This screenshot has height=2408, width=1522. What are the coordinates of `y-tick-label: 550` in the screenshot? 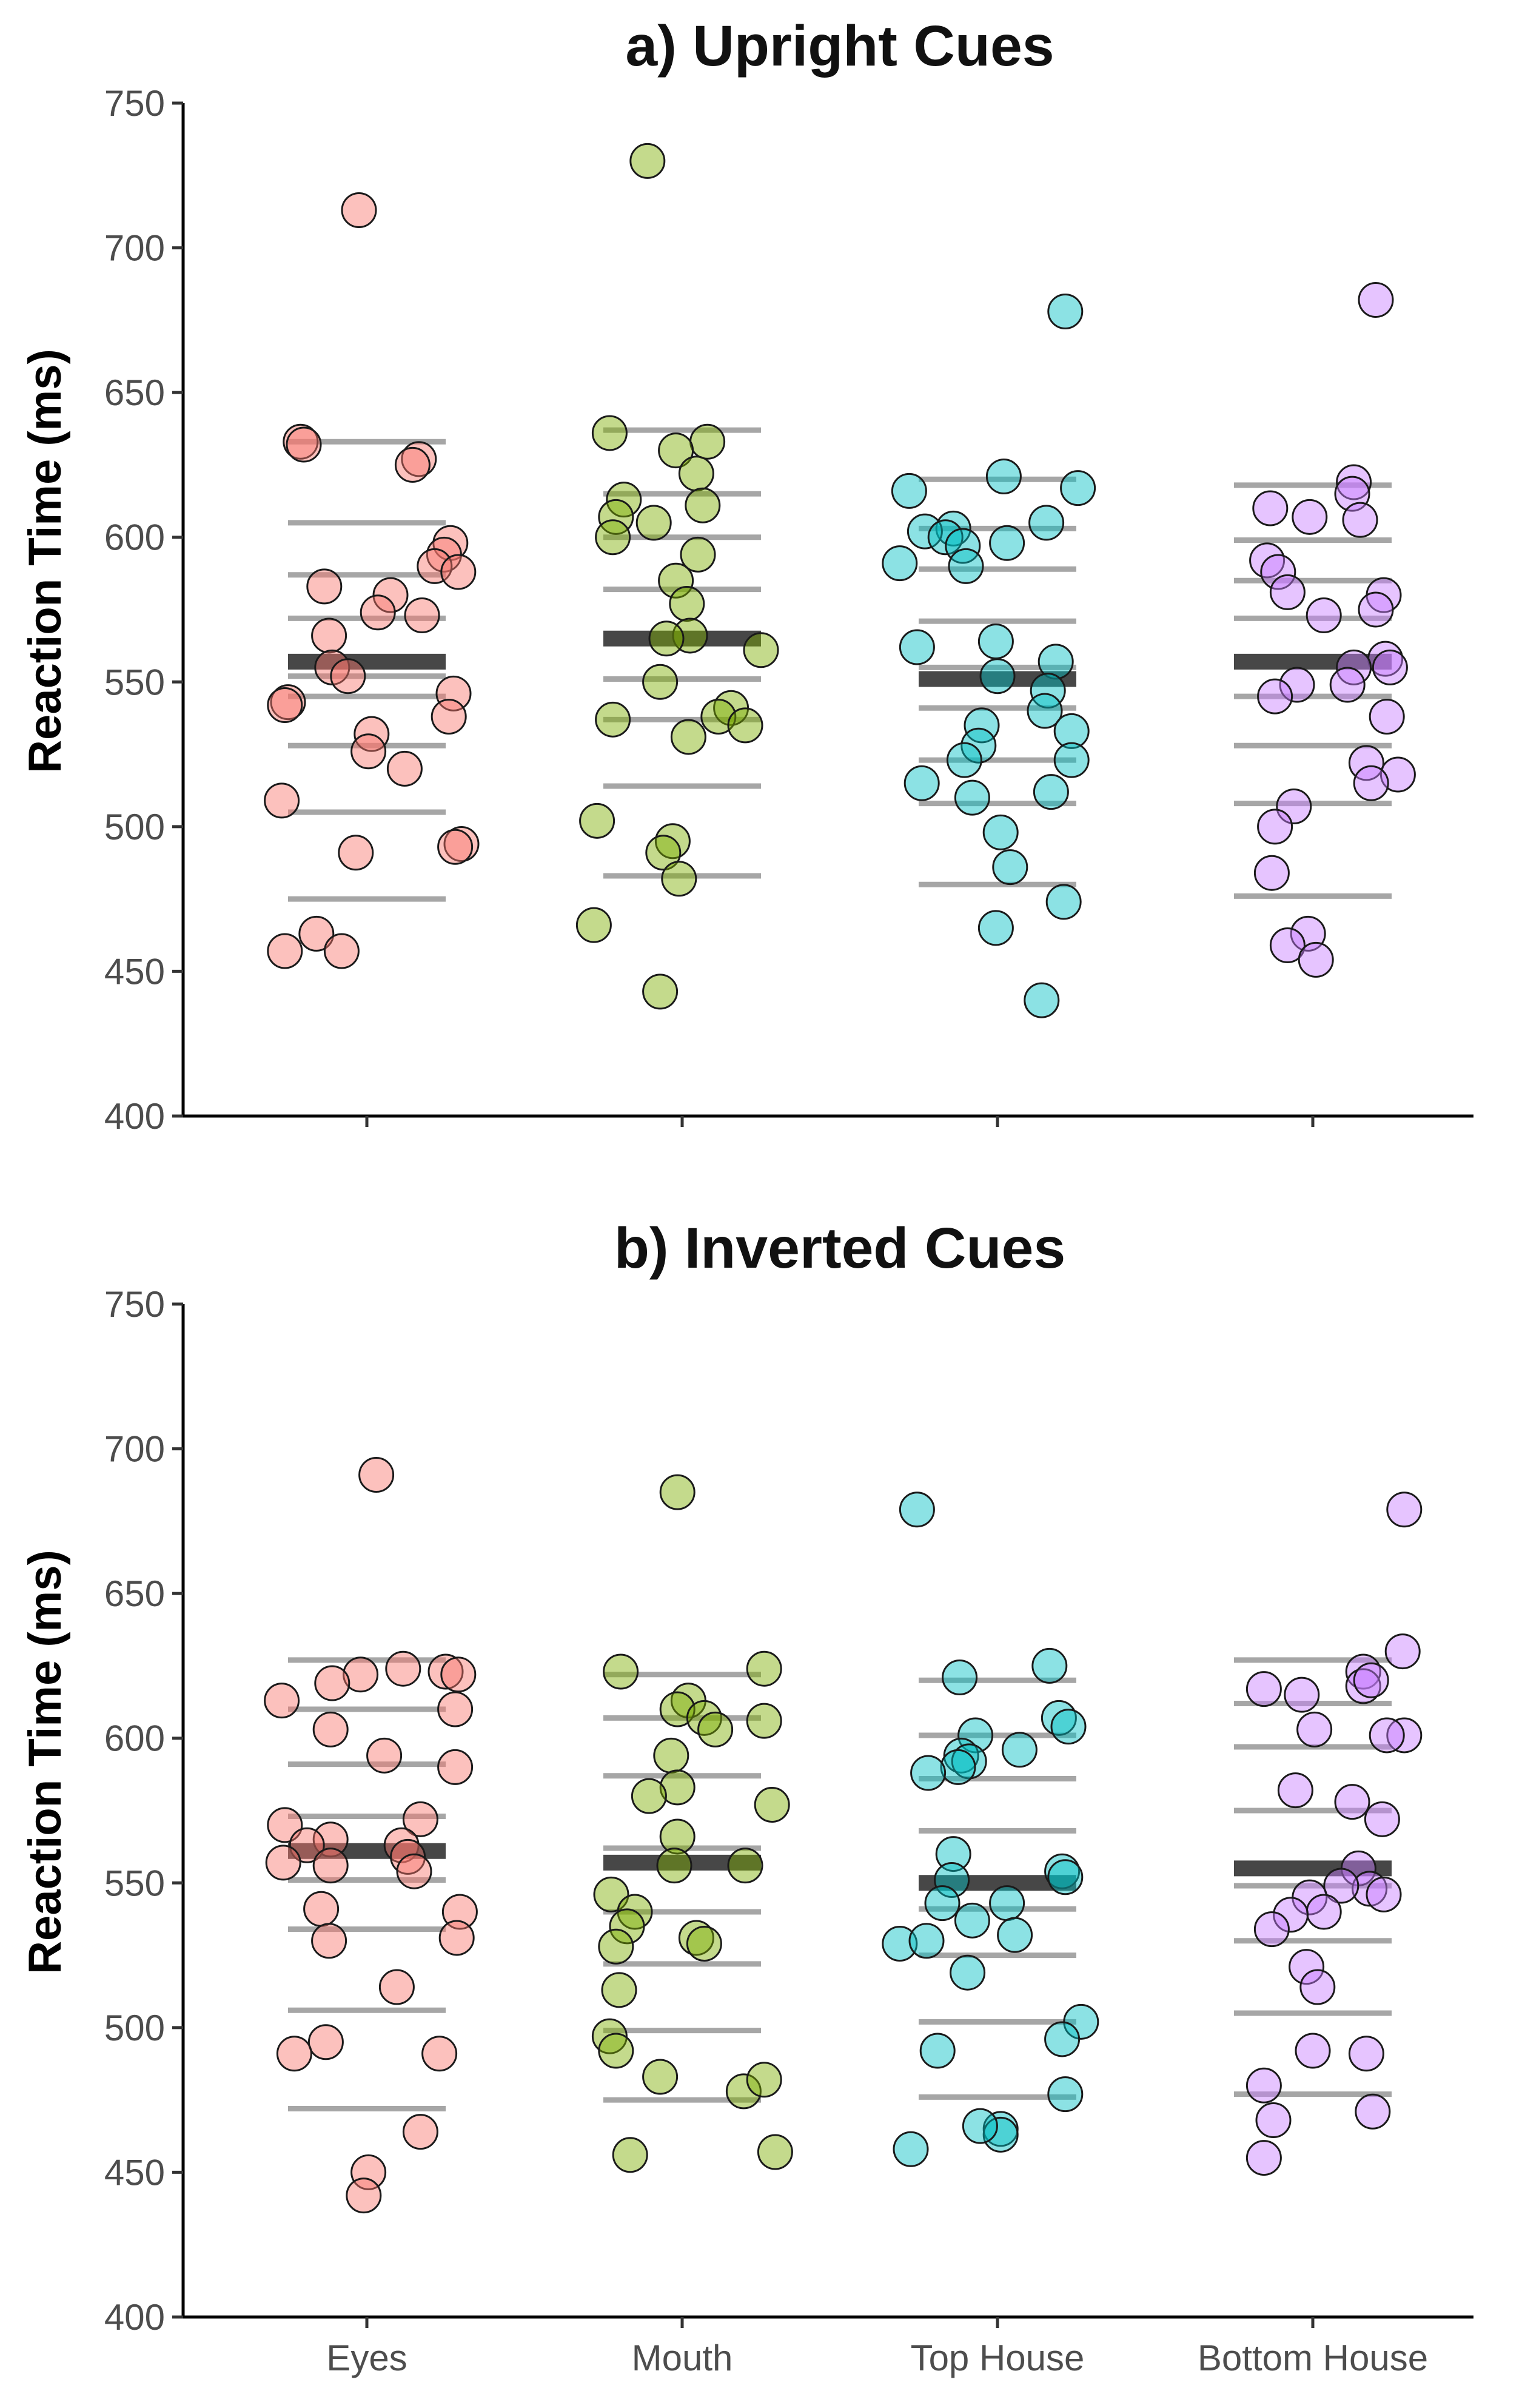 It's located at (134, 1883).